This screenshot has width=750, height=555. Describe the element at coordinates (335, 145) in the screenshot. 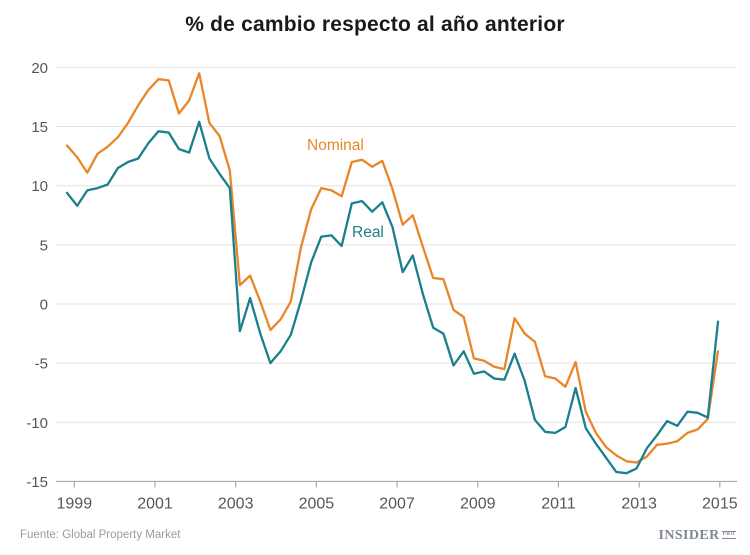

I see `series-label-nominal: Nominal` at that location.